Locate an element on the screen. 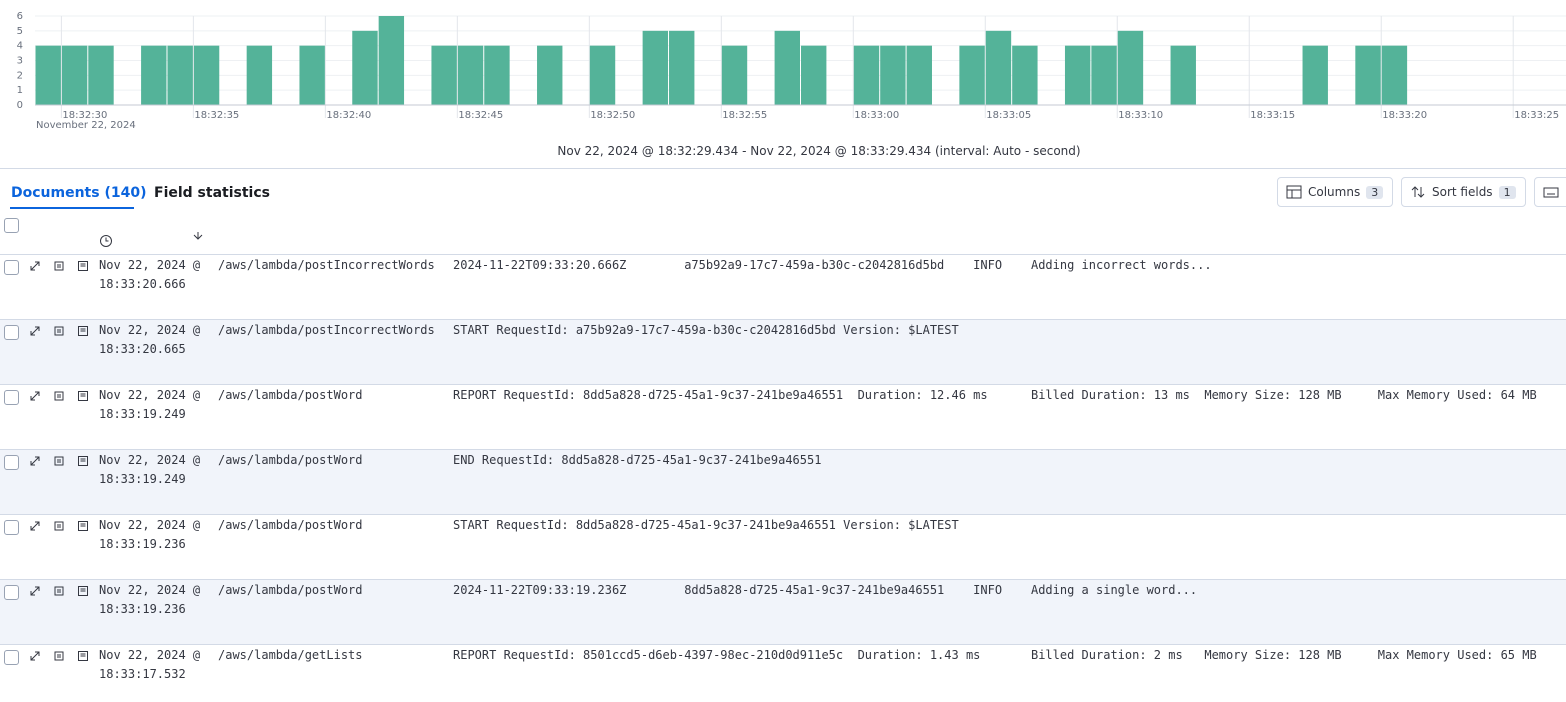 Image resolution: width=1566 pixels, height=702 pixels. x-date-label: November 22, 2024 is located at coordinates (86, 125).